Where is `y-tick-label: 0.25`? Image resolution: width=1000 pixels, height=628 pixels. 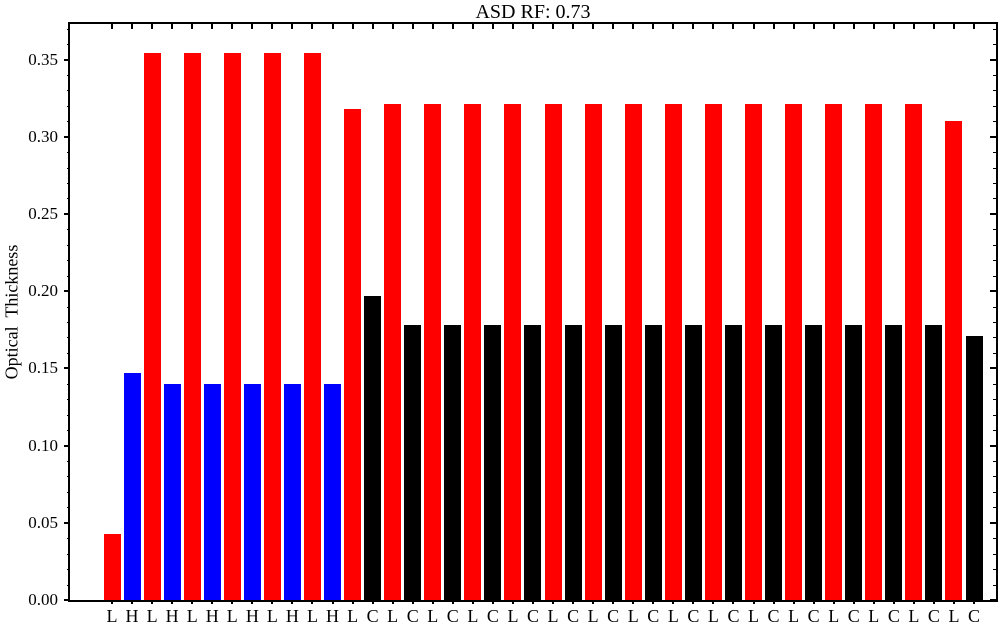 y-tick-label: 0.25 is located at coordinates (43, 213).